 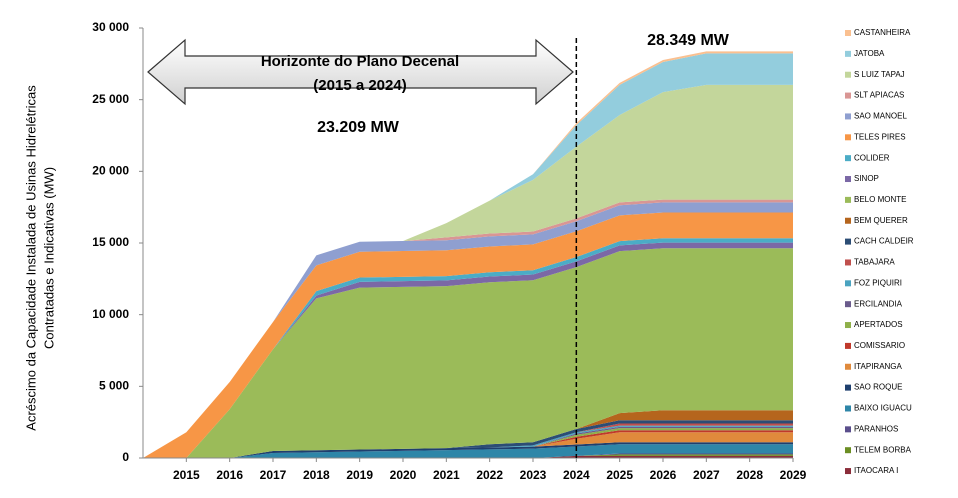 What do you see at coordinates (706, 475) in the screenshot?
I see `x-tick-label: 2027` at bounding box center [706, 475].